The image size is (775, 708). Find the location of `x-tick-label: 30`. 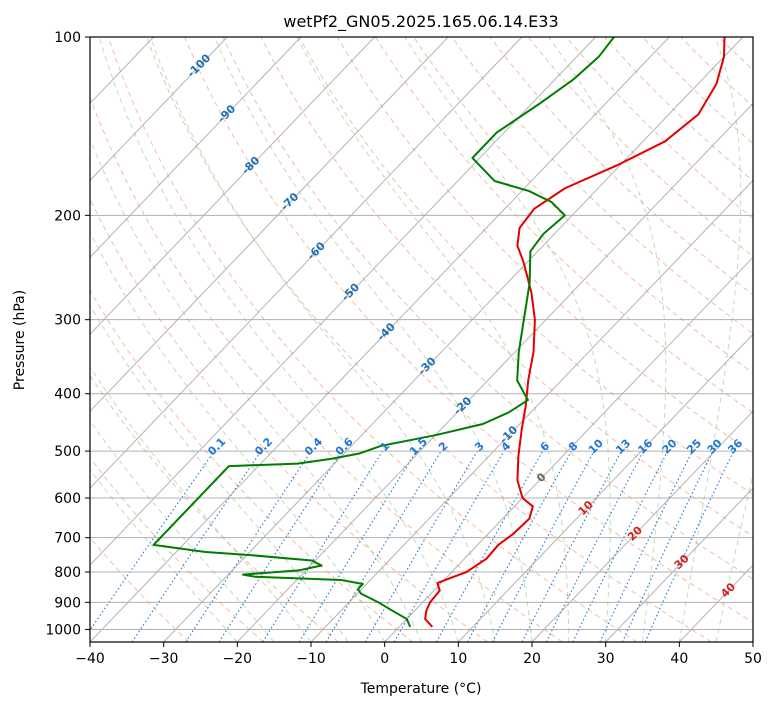

x-tick-label: 30 is located at coordinates (606, 659).